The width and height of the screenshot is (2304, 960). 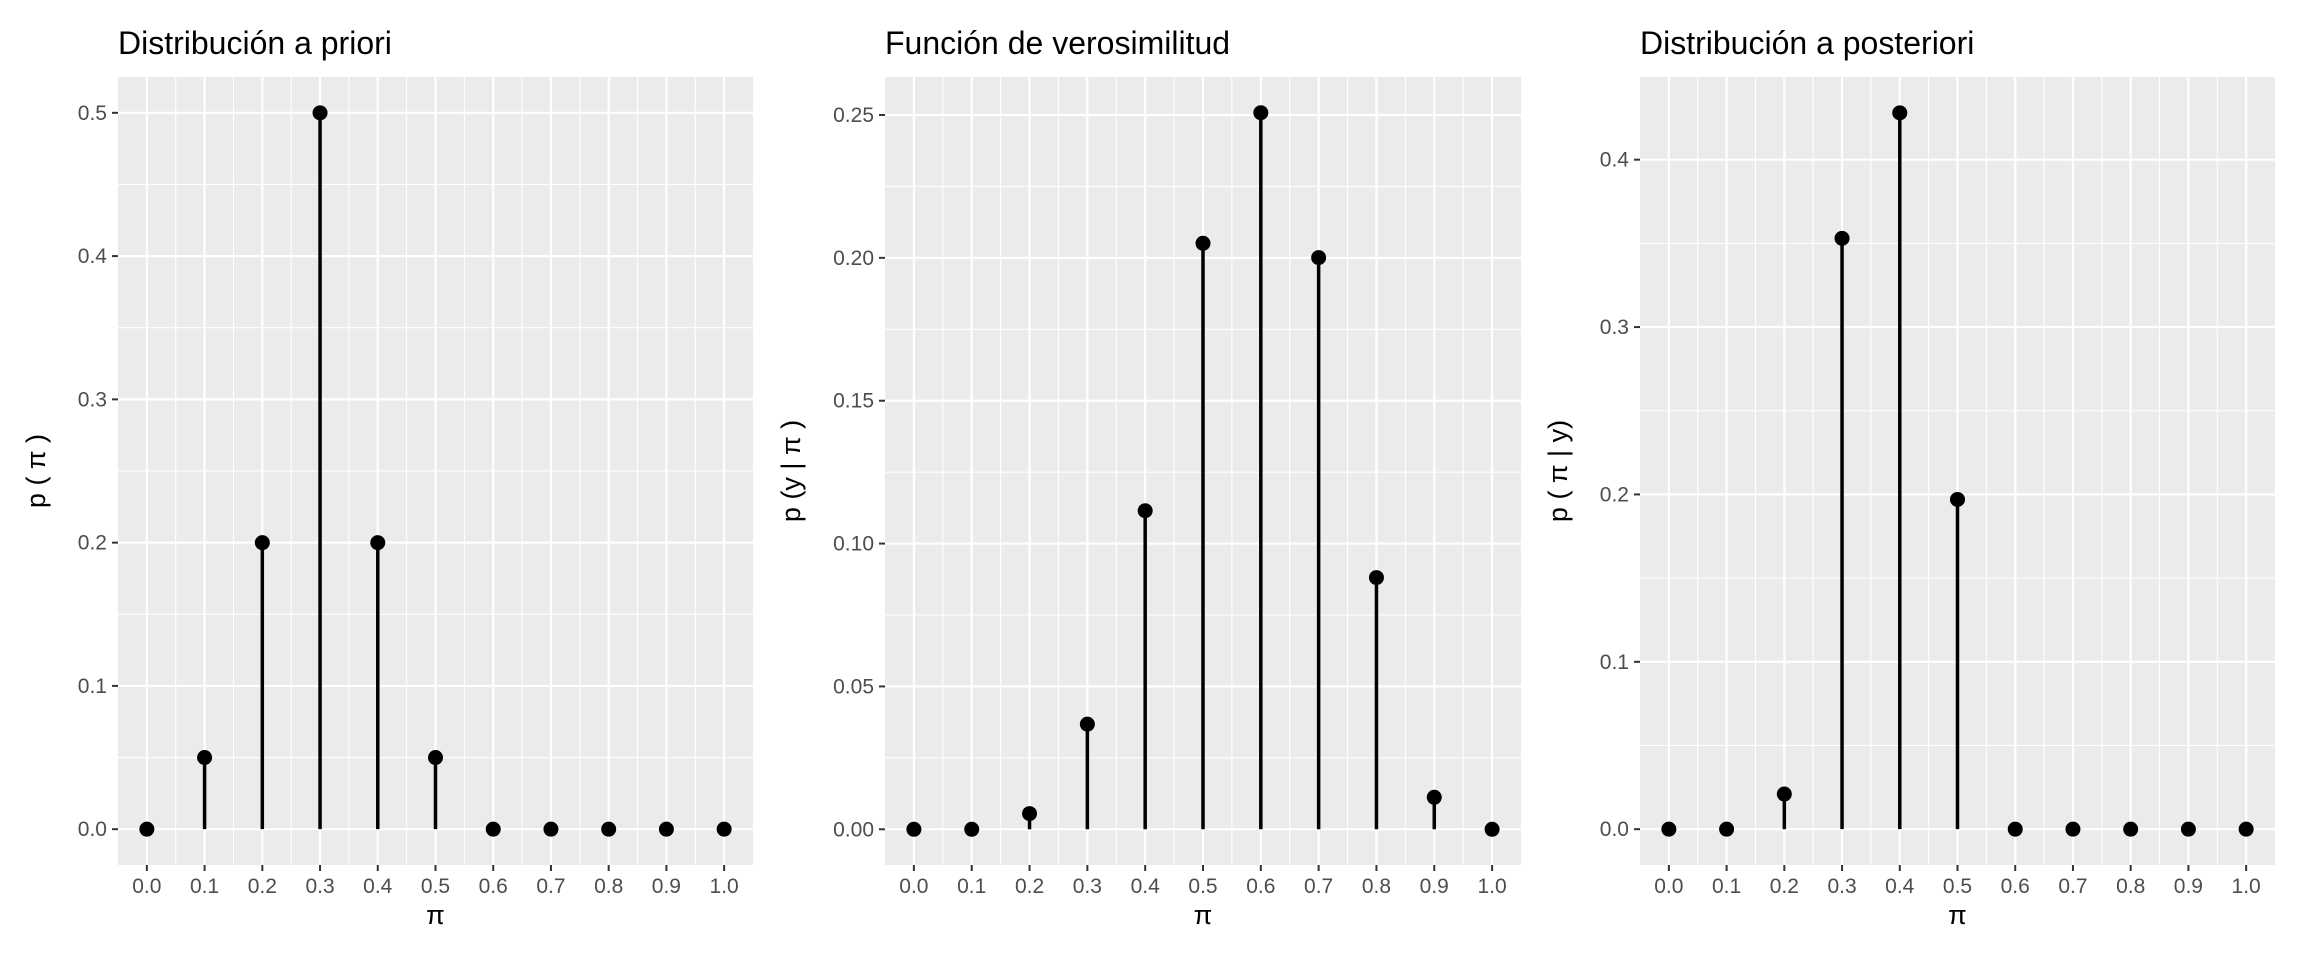 What do you see at coordinates (853, 829) in the screenshot?
I see `y-tick-label: 0.00` at bounding box center [853, 829].